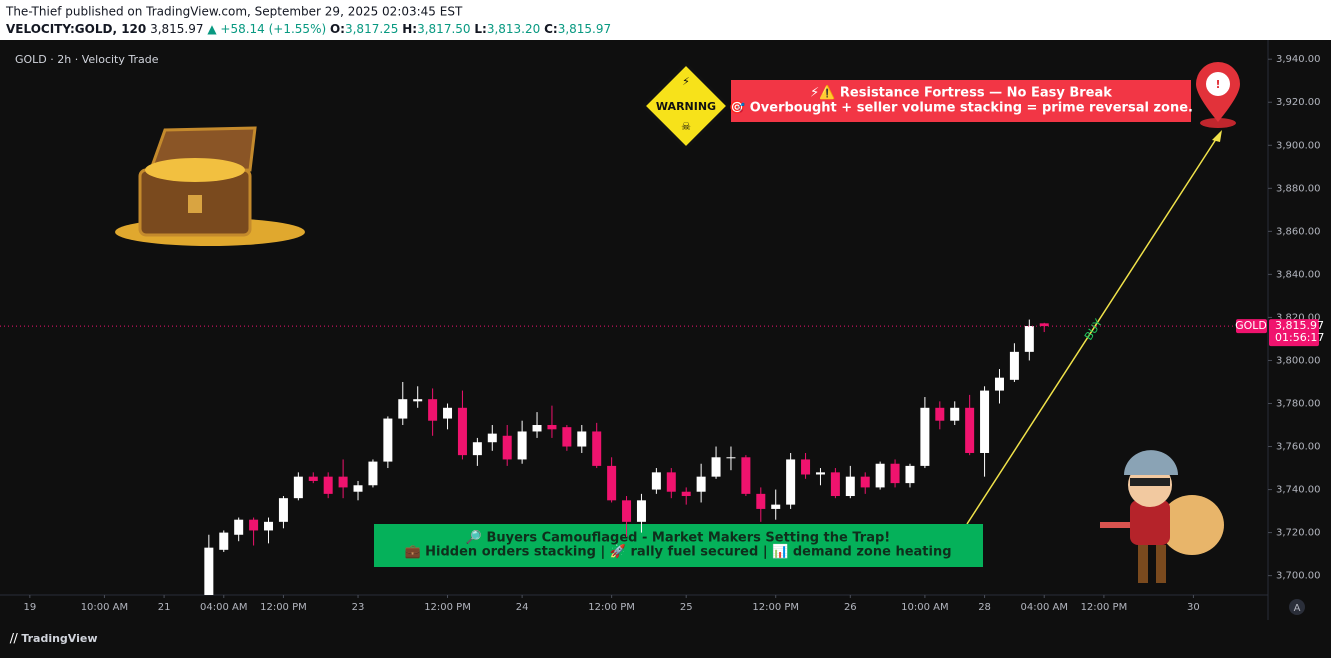  Describe the element at coordinates (984, 607) in the screenshot. I see `x-tick-label: 28` at that location.